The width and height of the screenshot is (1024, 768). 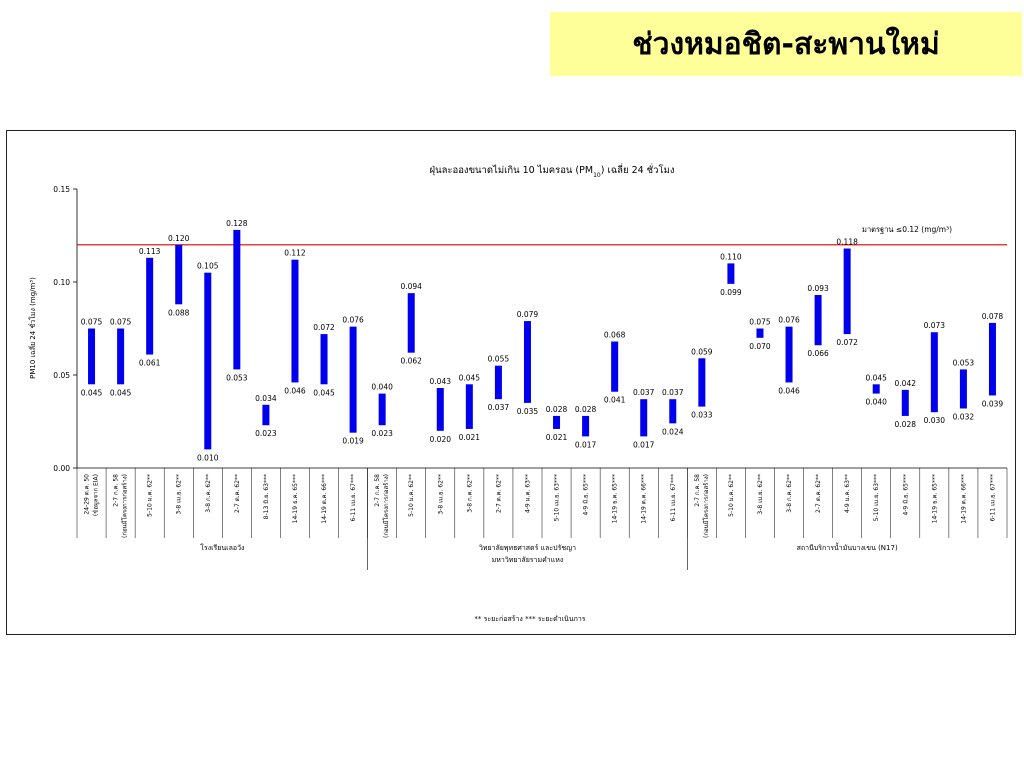 I want to click on category-note: (ก่อนมีโครงการก่อสร้าง), so click(x=706, y=506).